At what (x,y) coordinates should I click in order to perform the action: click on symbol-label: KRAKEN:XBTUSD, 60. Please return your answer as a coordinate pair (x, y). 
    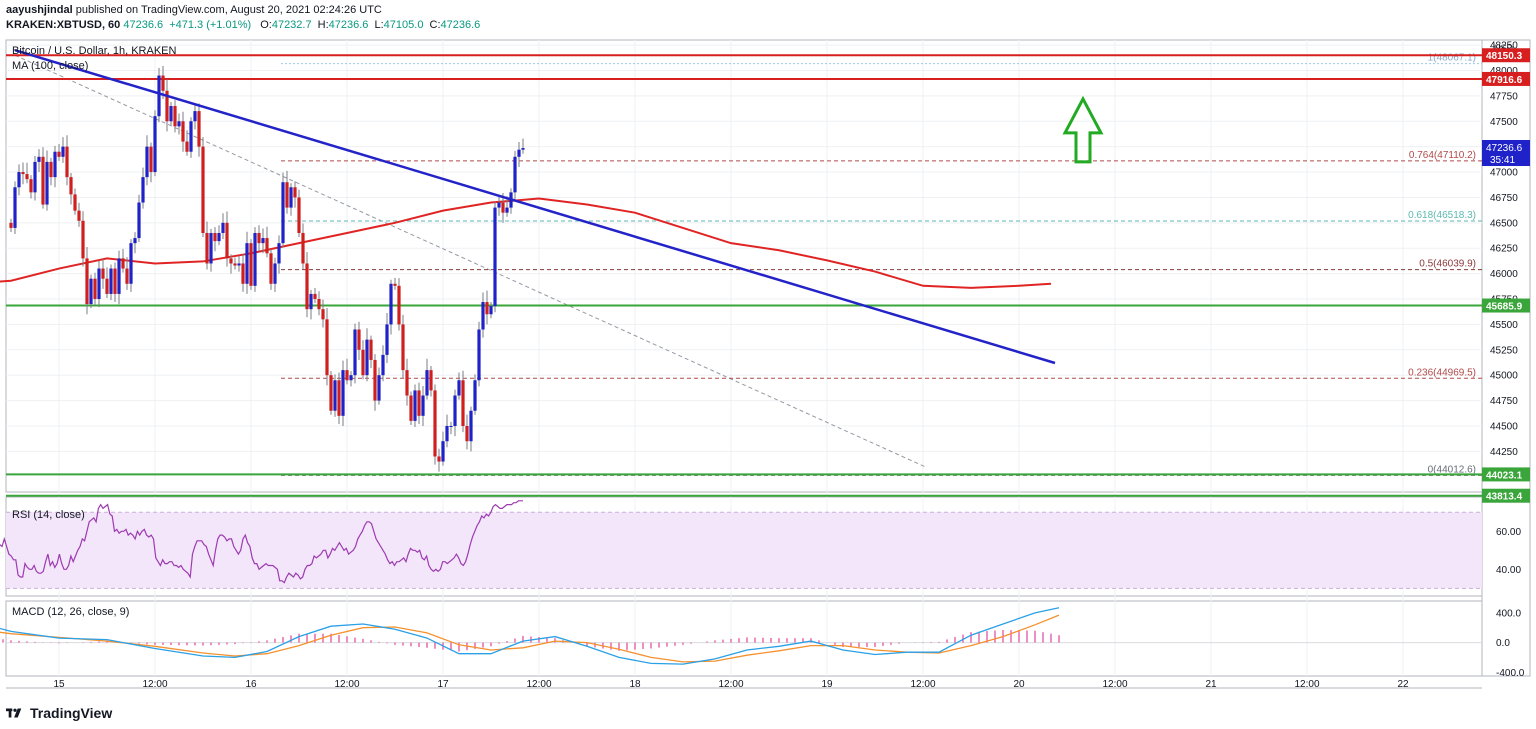
    Looking at the image, I should click on (63, 25).